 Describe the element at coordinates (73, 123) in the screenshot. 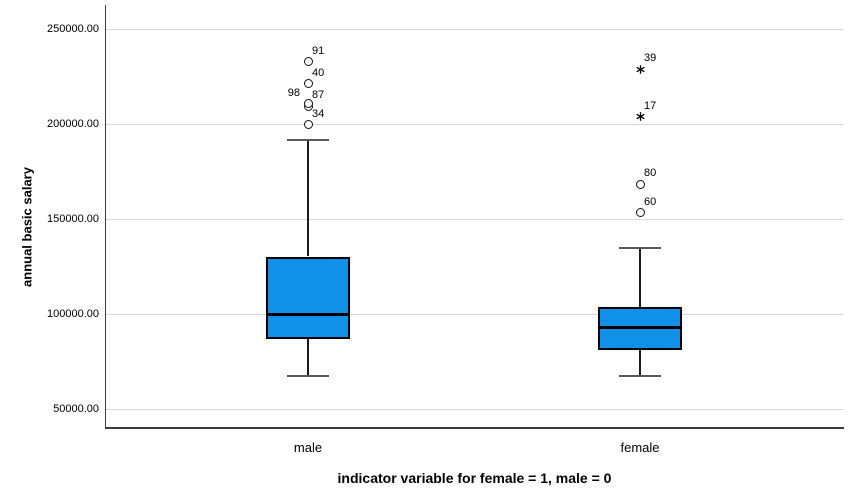

I see `y-tick-label: 200000.00` at that location.